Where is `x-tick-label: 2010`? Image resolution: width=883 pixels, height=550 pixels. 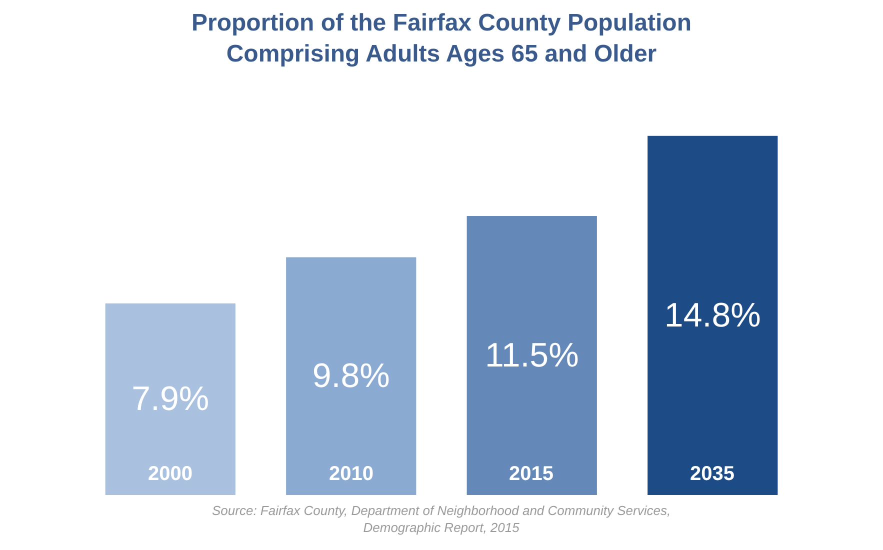
x-tick-label: 2010 is located at coordinates (351, 474).